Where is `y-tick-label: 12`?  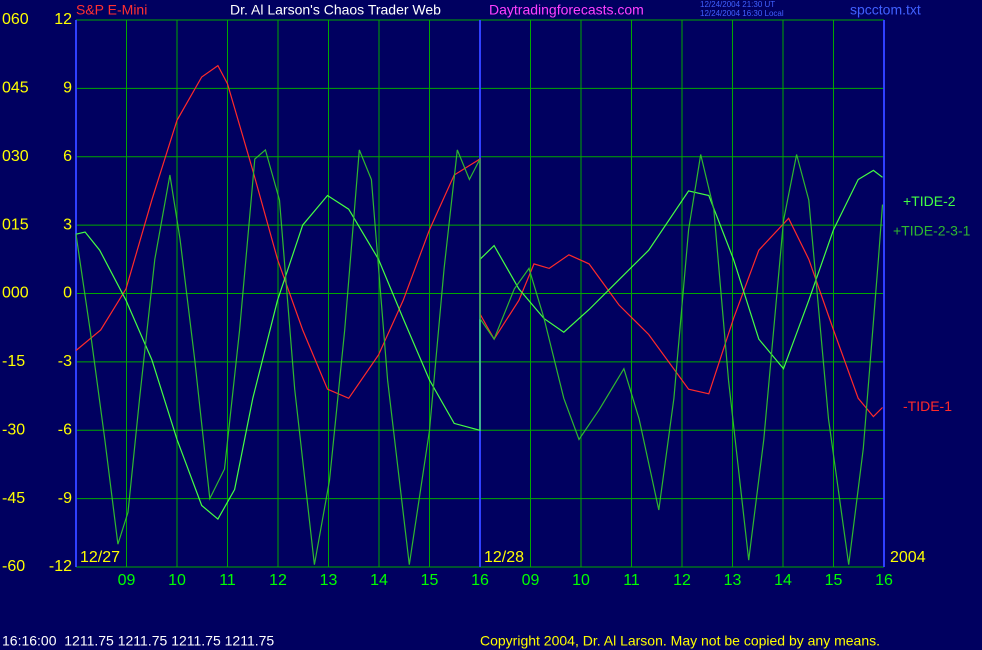 y-tick-label: 12 is located at coordinates (63, 19).